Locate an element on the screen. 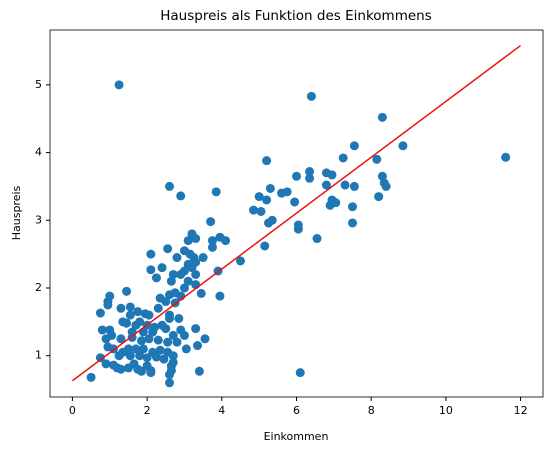 The width and height of the screenshot is (554, 453). y-tick-label: 5 is located at coordinates (38, 84).